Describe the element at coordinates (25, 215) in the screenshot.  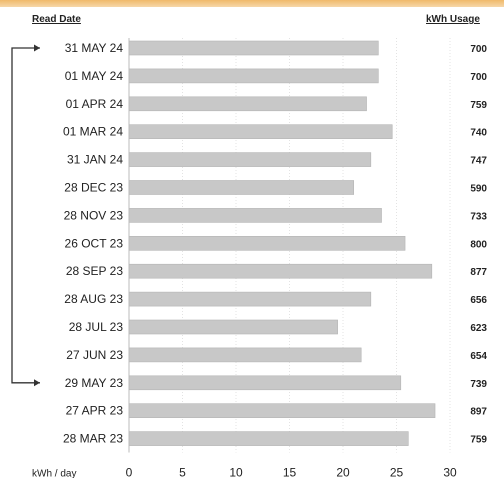
I see `comparison-bracket` at that location.